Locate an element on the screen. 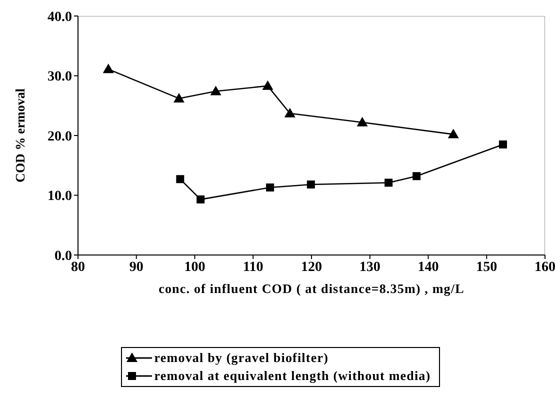  legend-label: removal at equivalent length (without media) is located at coordinates (292, 376).